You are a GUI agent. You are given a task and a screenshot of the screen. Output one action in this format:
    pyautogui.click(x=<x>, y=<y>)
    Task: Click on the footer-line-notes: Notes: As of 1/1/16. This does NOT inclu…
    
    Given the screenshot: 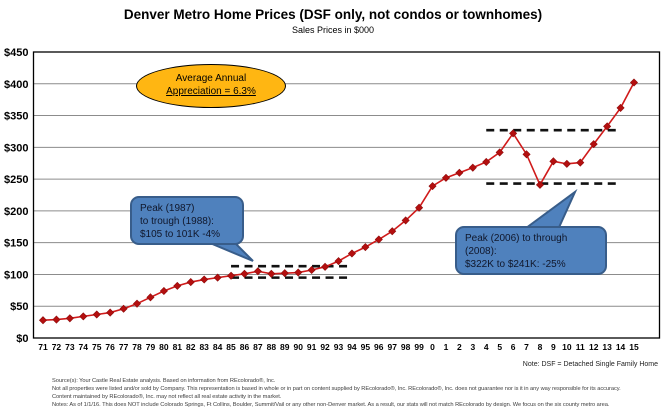 What is the action you would take?
    pyautogui.click(x=331, y=405)
    